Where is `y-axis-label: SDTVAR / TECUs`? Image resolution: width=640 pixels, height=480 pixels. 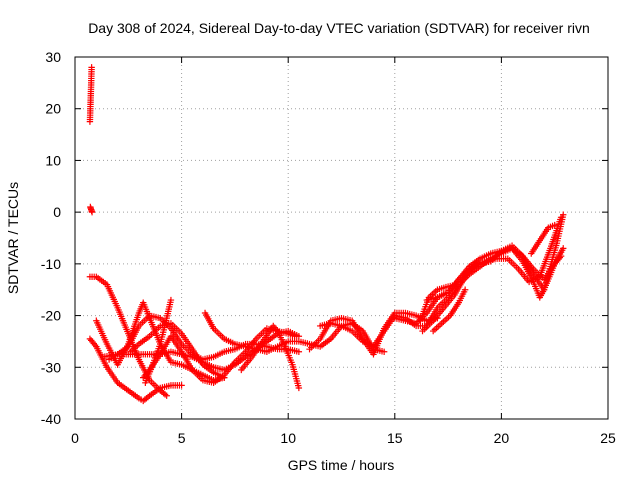
y-axis-label: SDTVAR / TECUs is located at coordinates (13, 238).